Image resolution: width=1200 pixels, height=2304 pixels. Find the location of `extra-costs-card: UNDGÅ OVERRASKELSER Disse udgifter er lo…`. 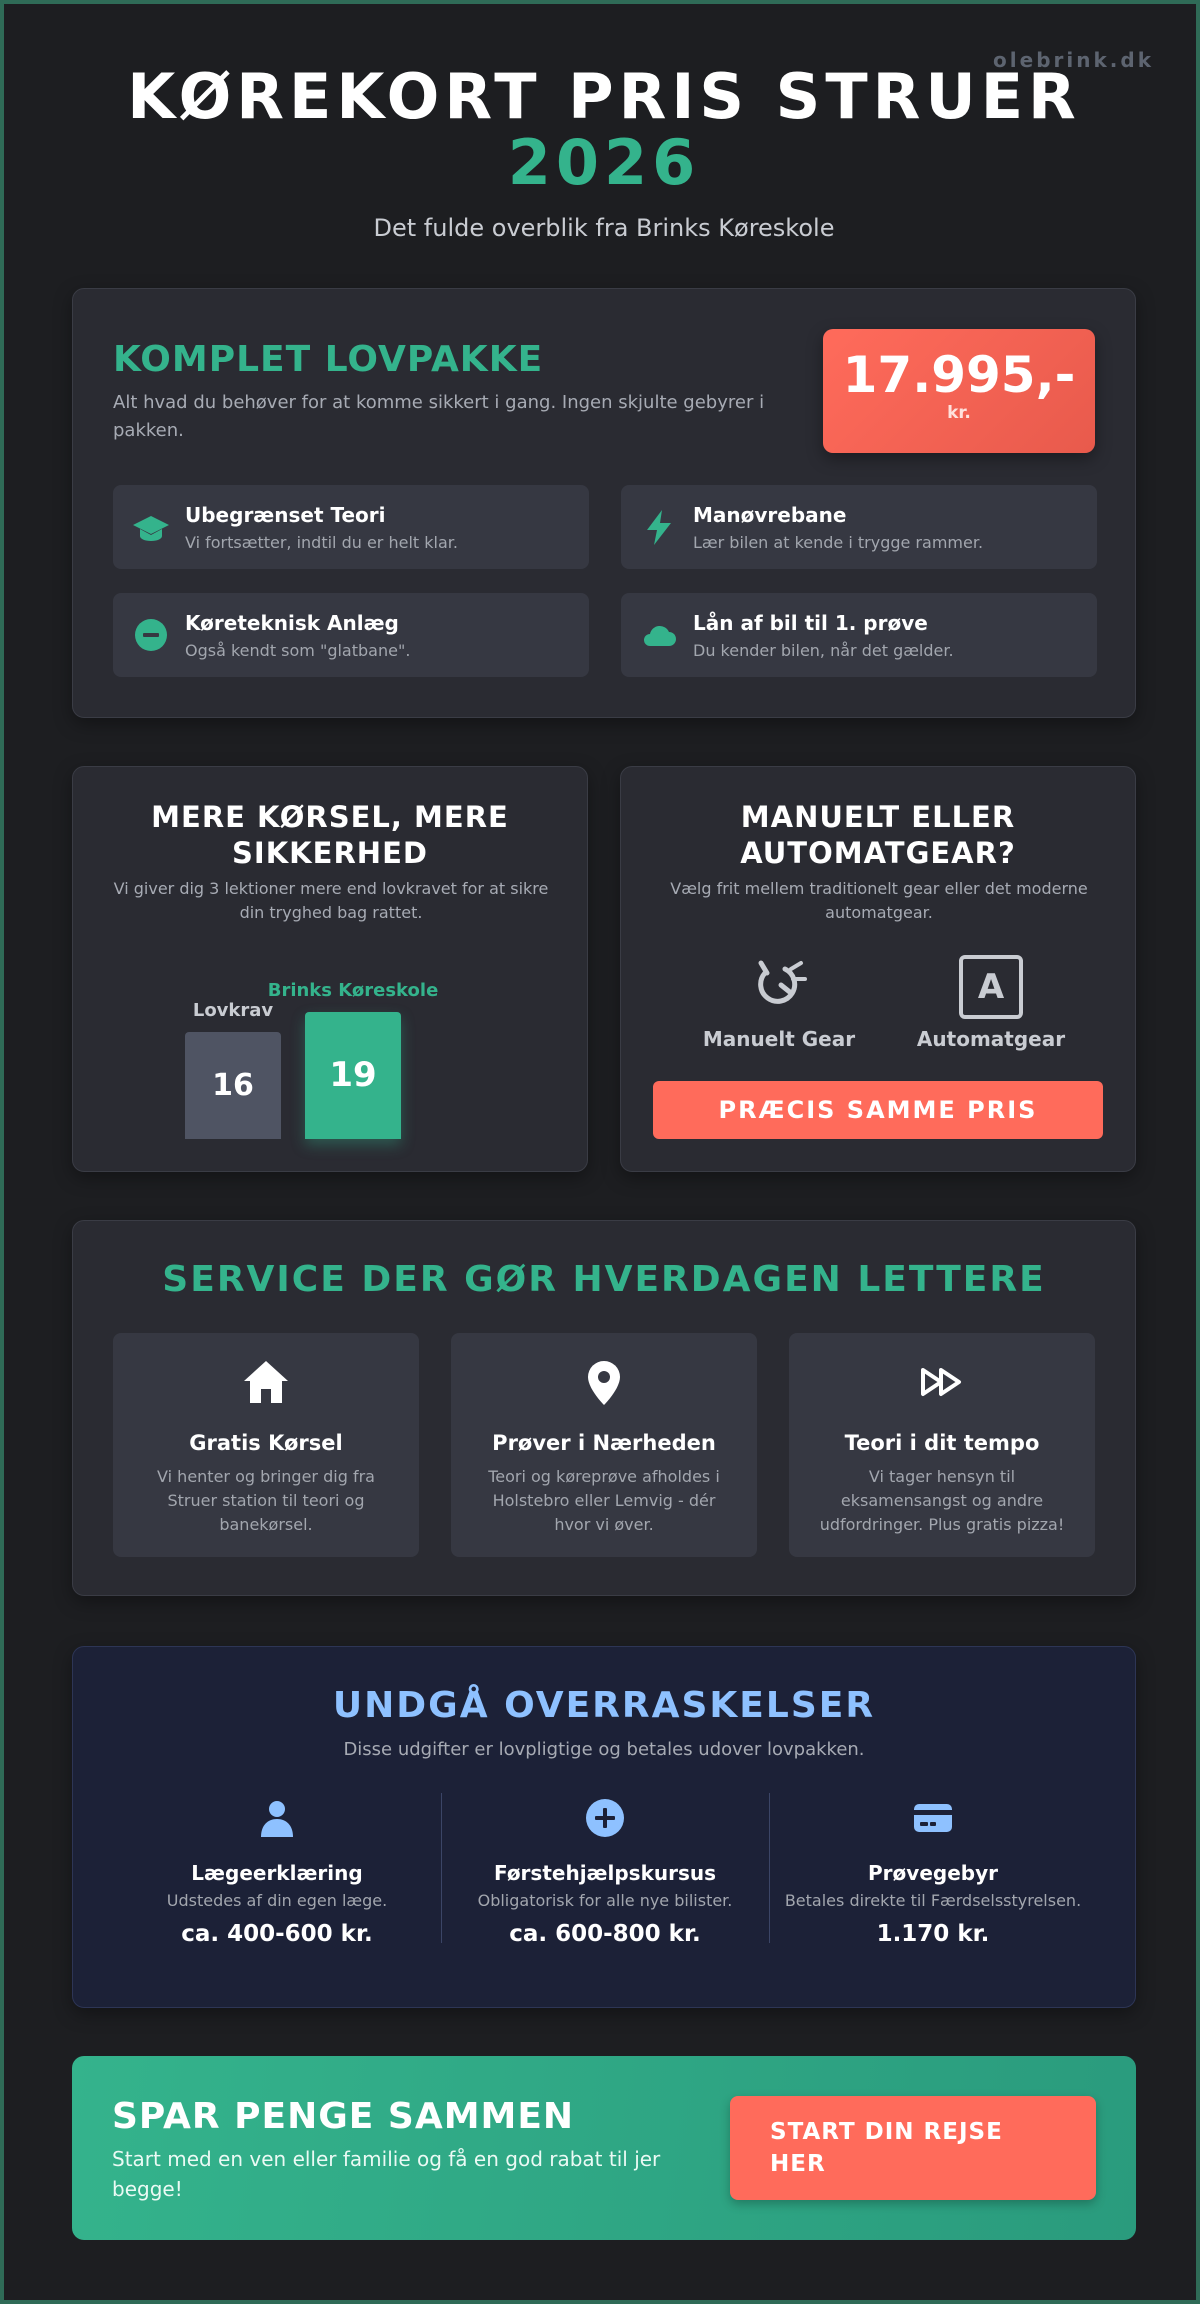

extra-costs-card: UNDGÅ OVERRASKELSER Disse udgifter er lo… is located at coordinates (604, 1827).